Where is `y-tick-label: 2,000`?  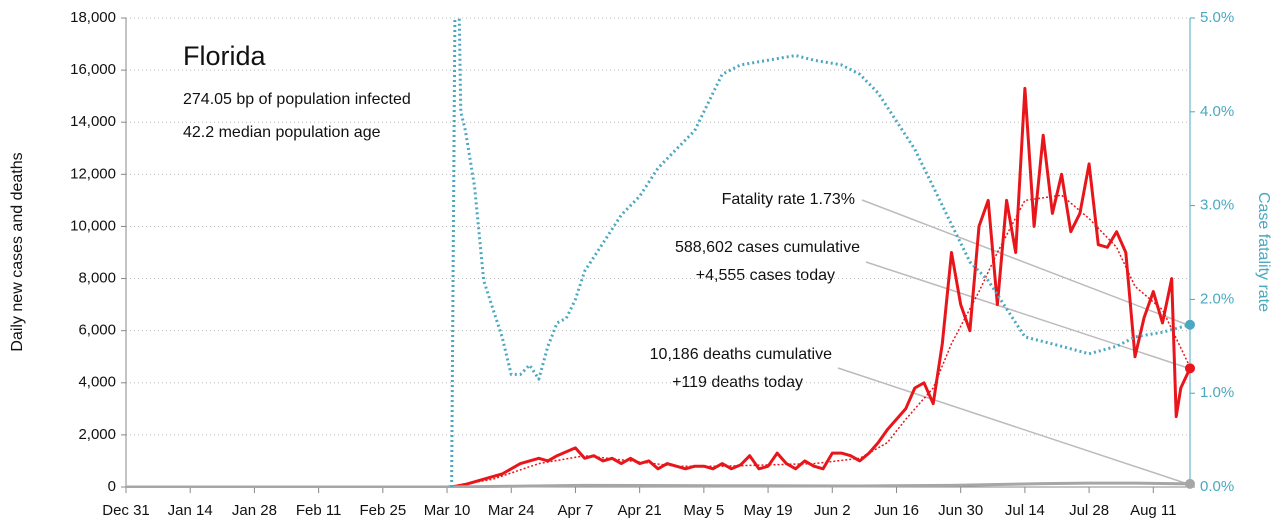 y-tick-label: 2,000 is located at coordinates (97, 434).